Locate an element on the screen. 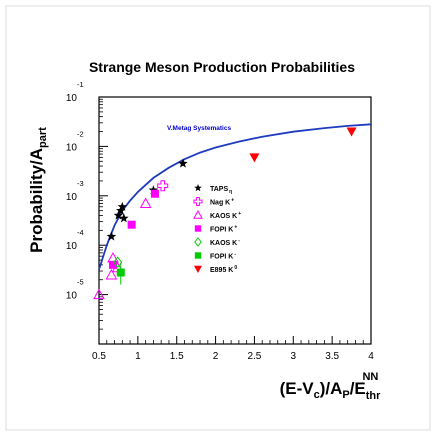 The height and width of the screenshot is (436, 437). x-tick-label: 3.5 is located at coordinates (332, 356).